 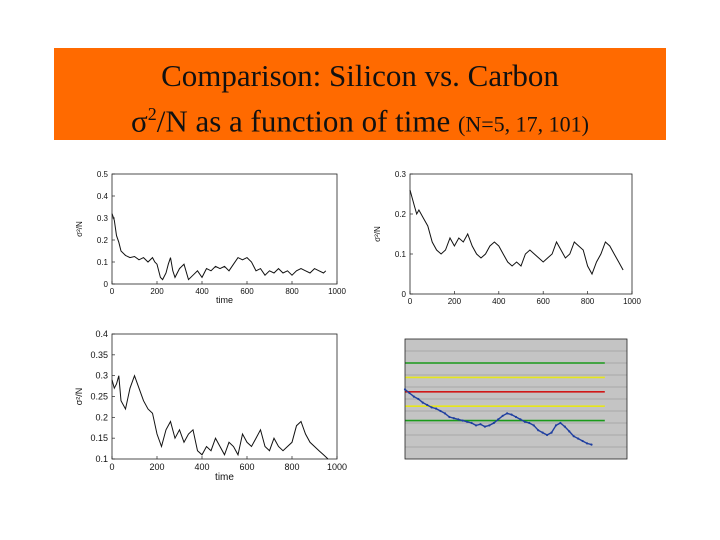 What do you see at coordinates (139, 121) in the screenshot?
I see `sigma-symbol: σ` at bounding box center [139, 121].